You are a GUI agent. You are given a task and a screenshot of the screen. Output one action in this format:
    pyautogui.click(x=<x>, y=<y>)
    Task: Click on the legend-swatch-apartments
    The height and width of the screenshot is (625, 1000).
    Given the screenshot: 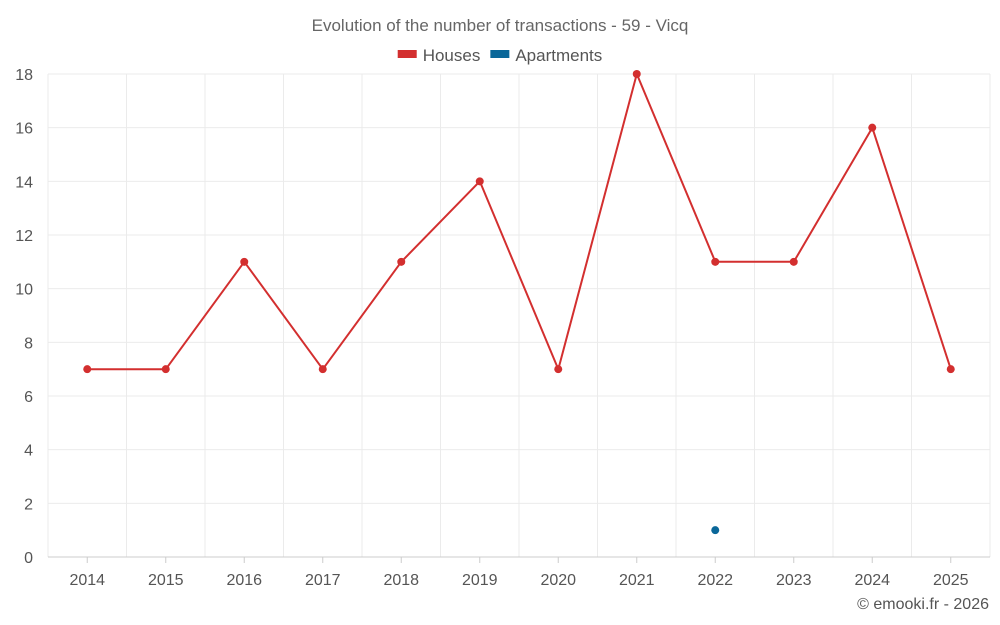 What is the action you would take?
    pyautogui.click(x=500, y=54)
    